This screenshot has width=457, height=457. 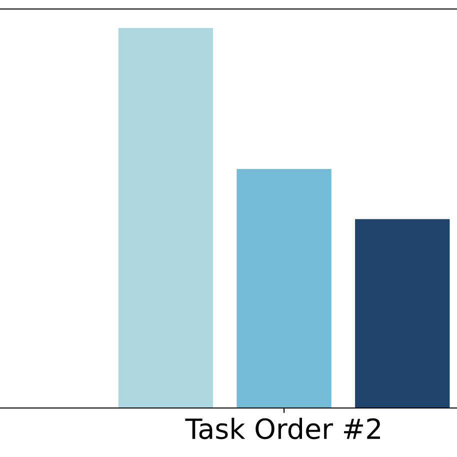 I want to click on x-tick-label: Task Order #2, so click(x=282, y=429).